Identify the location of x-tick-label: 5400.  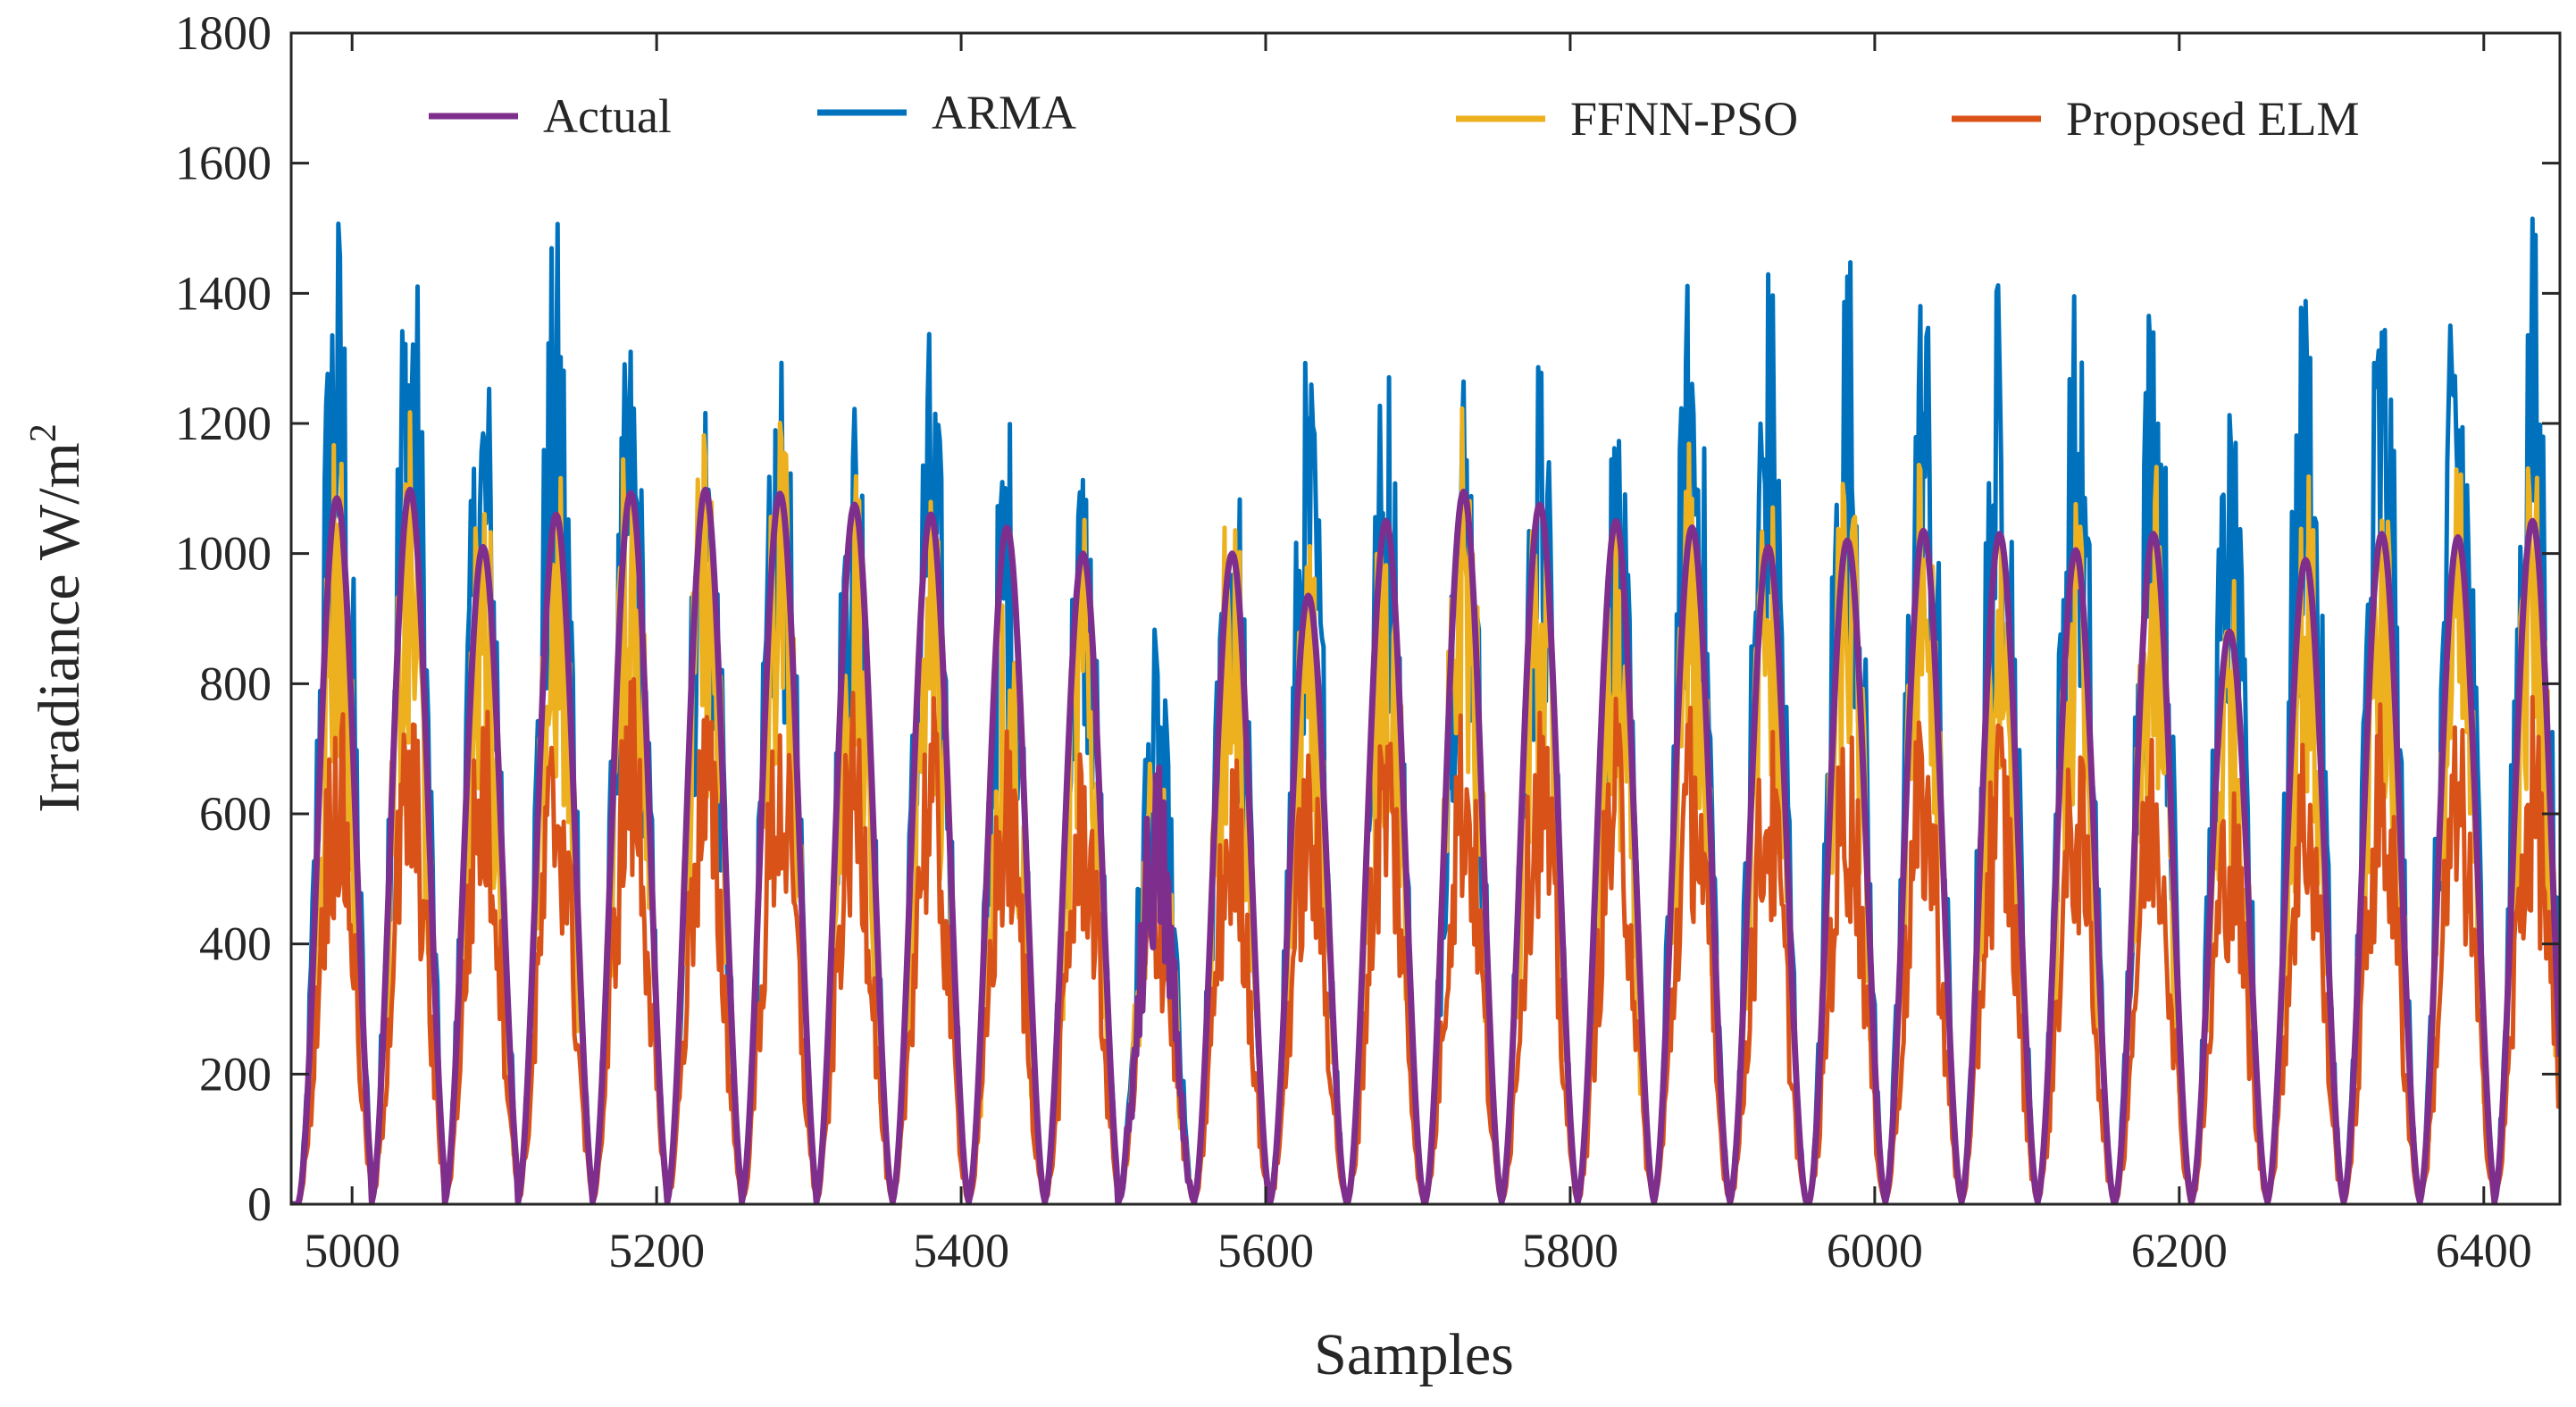
(961, 1250).